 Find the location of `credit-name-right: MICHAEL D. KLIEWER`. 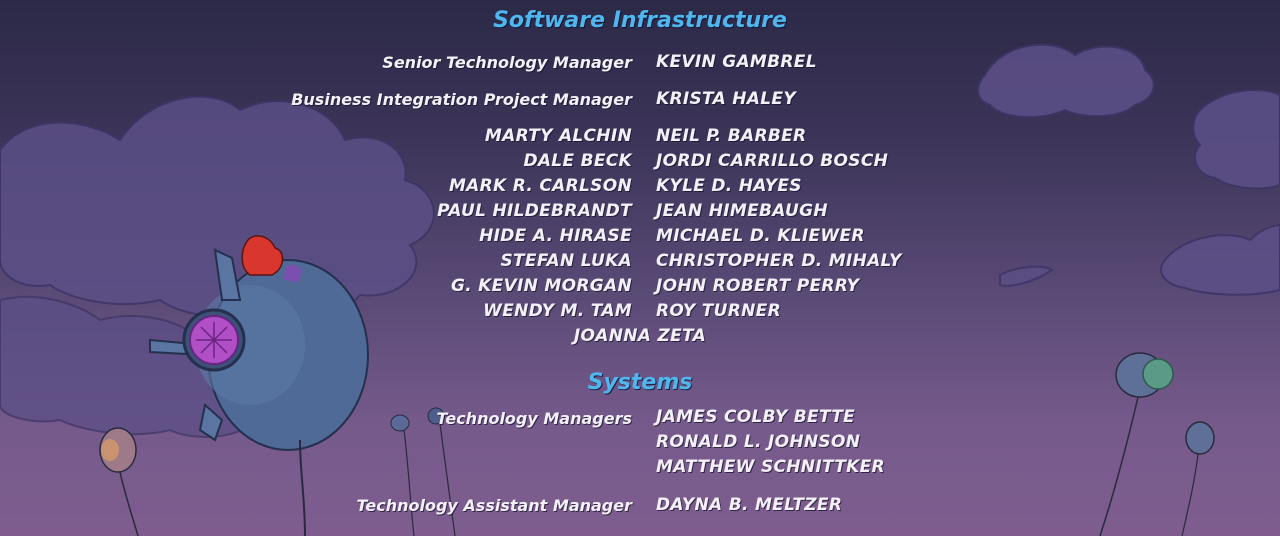

credit-name-right: MICHAEL D. KLIEWER is located at coordinates (760, 236).